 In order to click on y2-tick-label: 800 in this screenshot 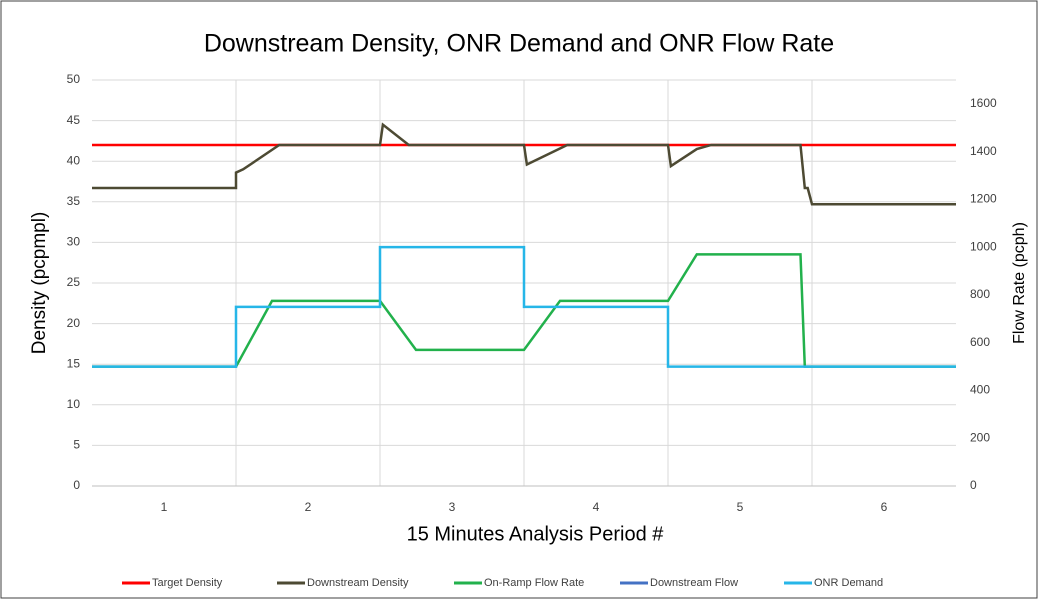, I will do `click(980, 294)`.